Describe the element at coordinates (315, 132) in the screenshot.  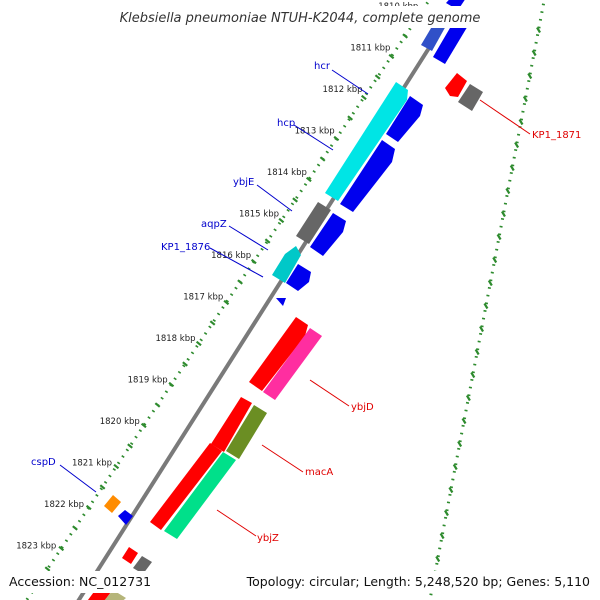
I see `scale-label: 1813 kbp` at that location.